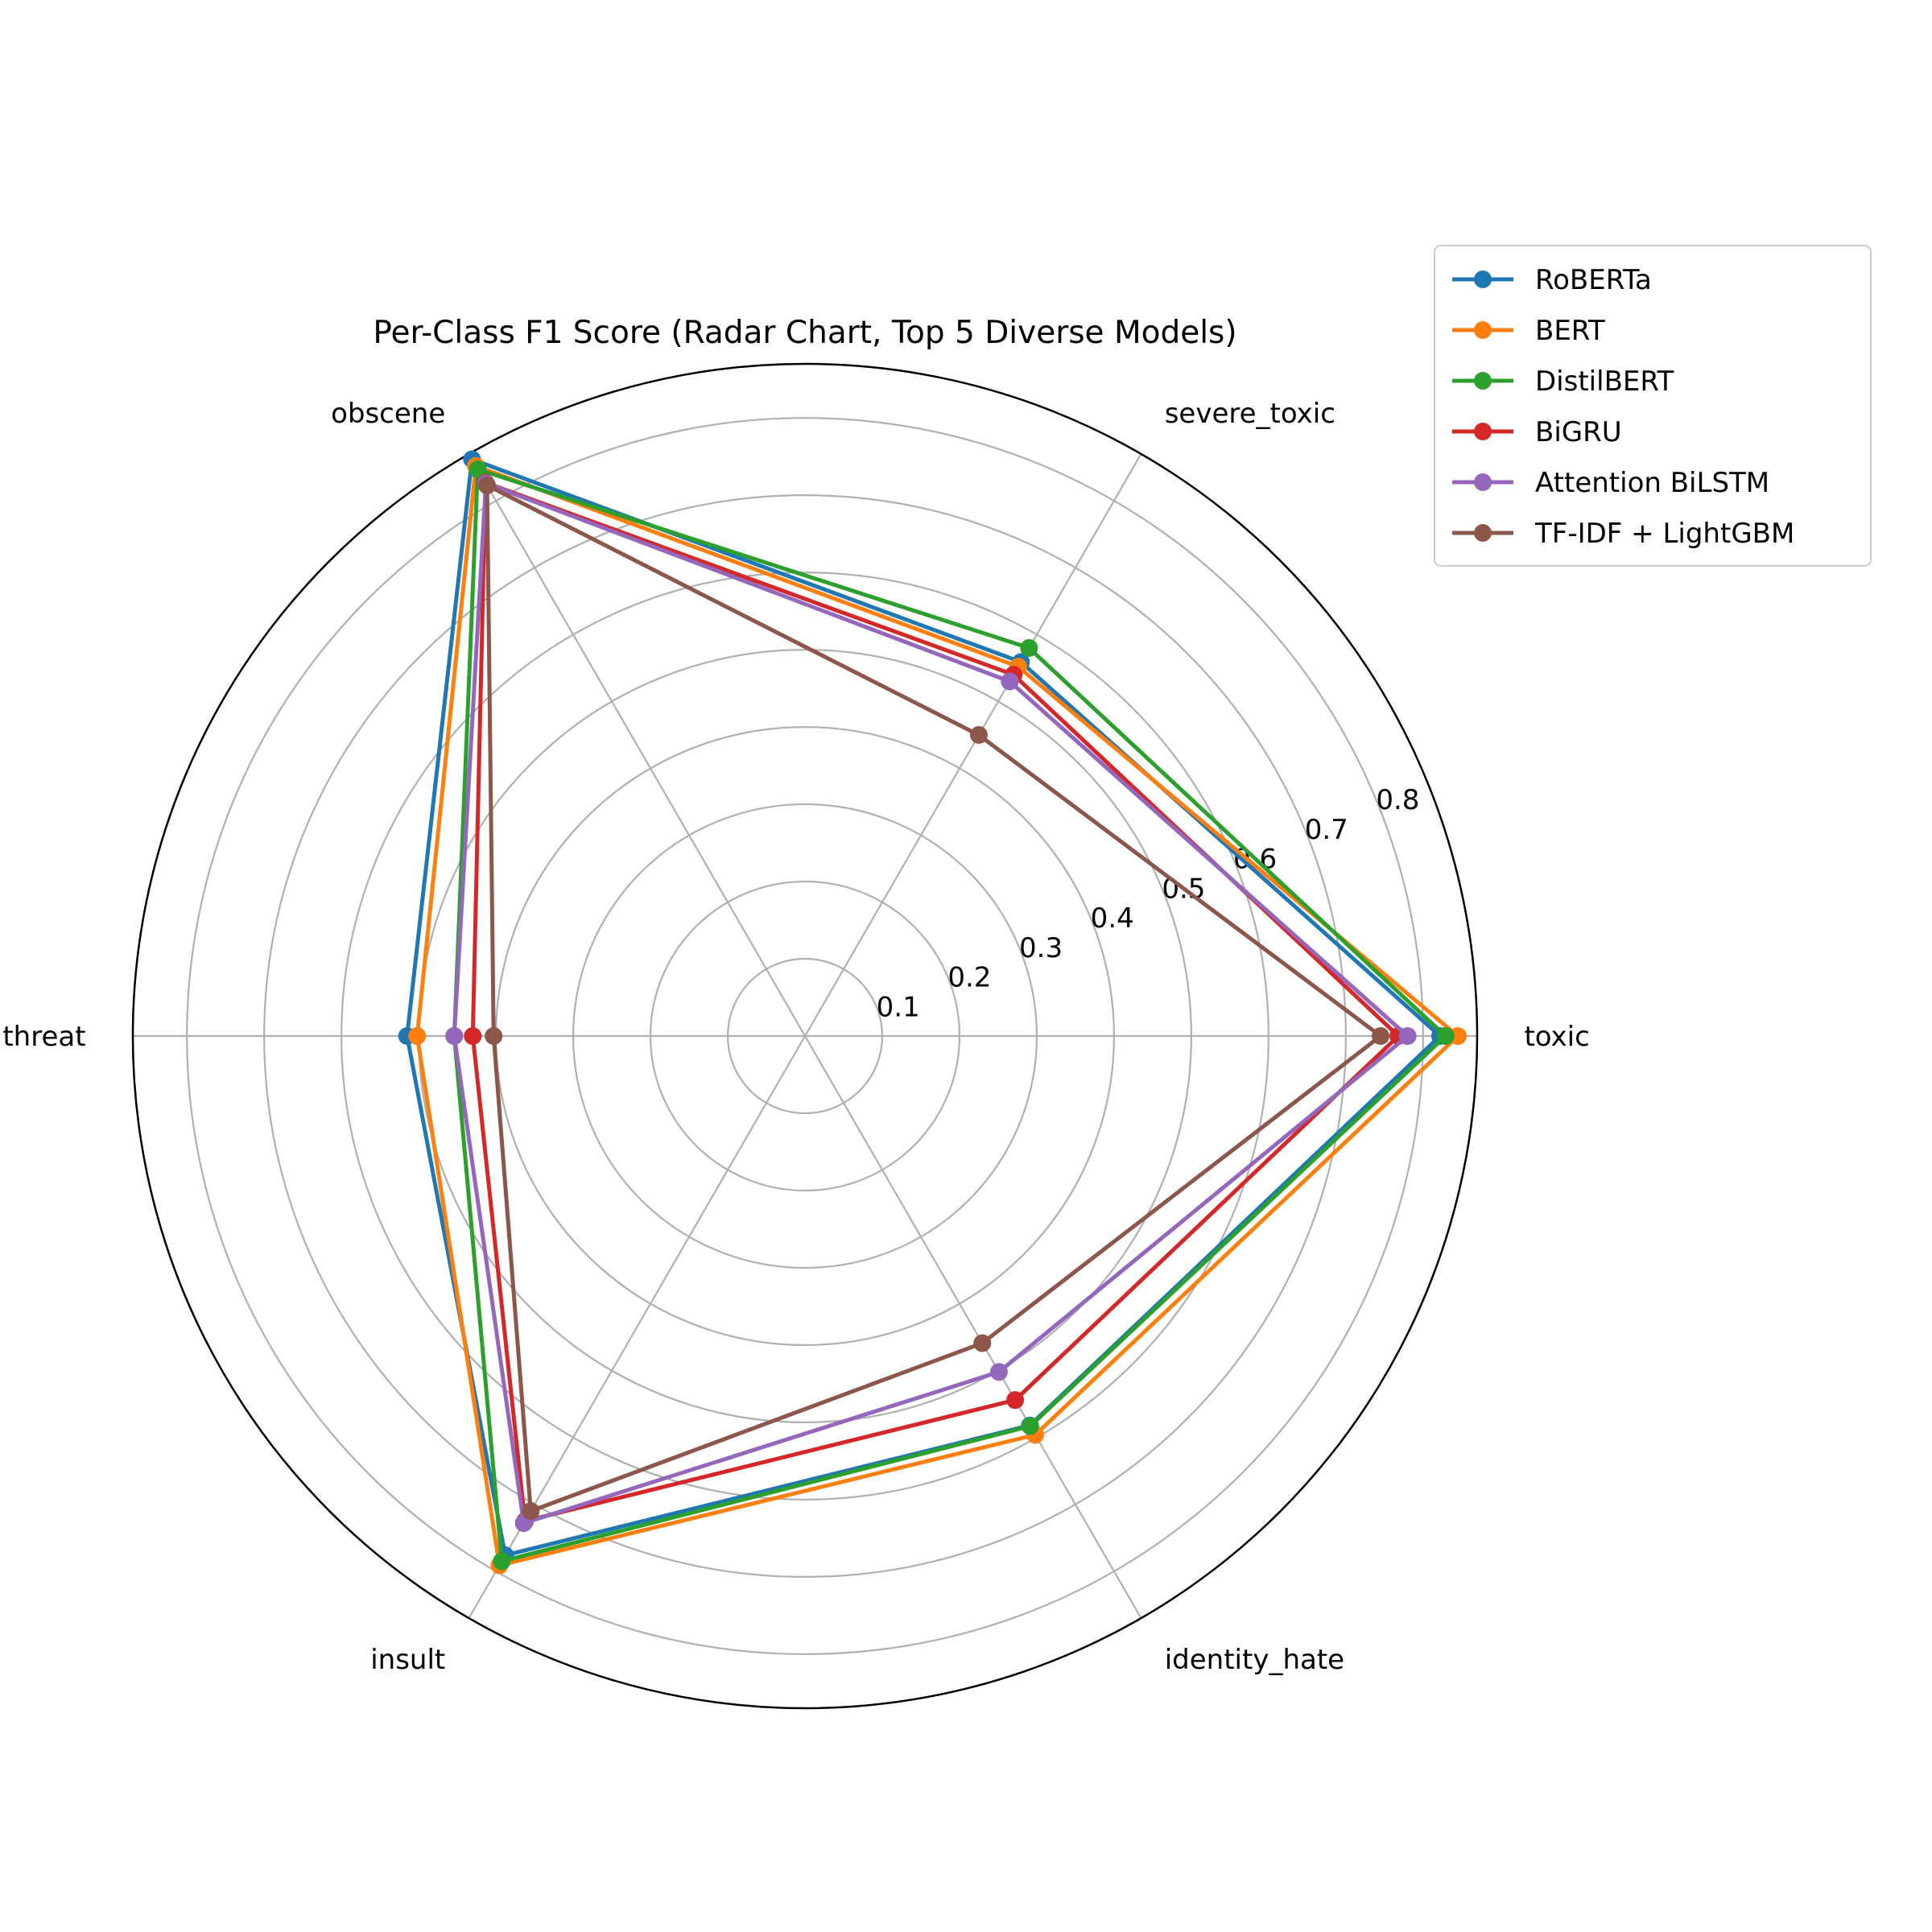 This screenshot has height=1932, width=1932. I want to click on legend-entry: RoBERTa, so click(1552, 280).